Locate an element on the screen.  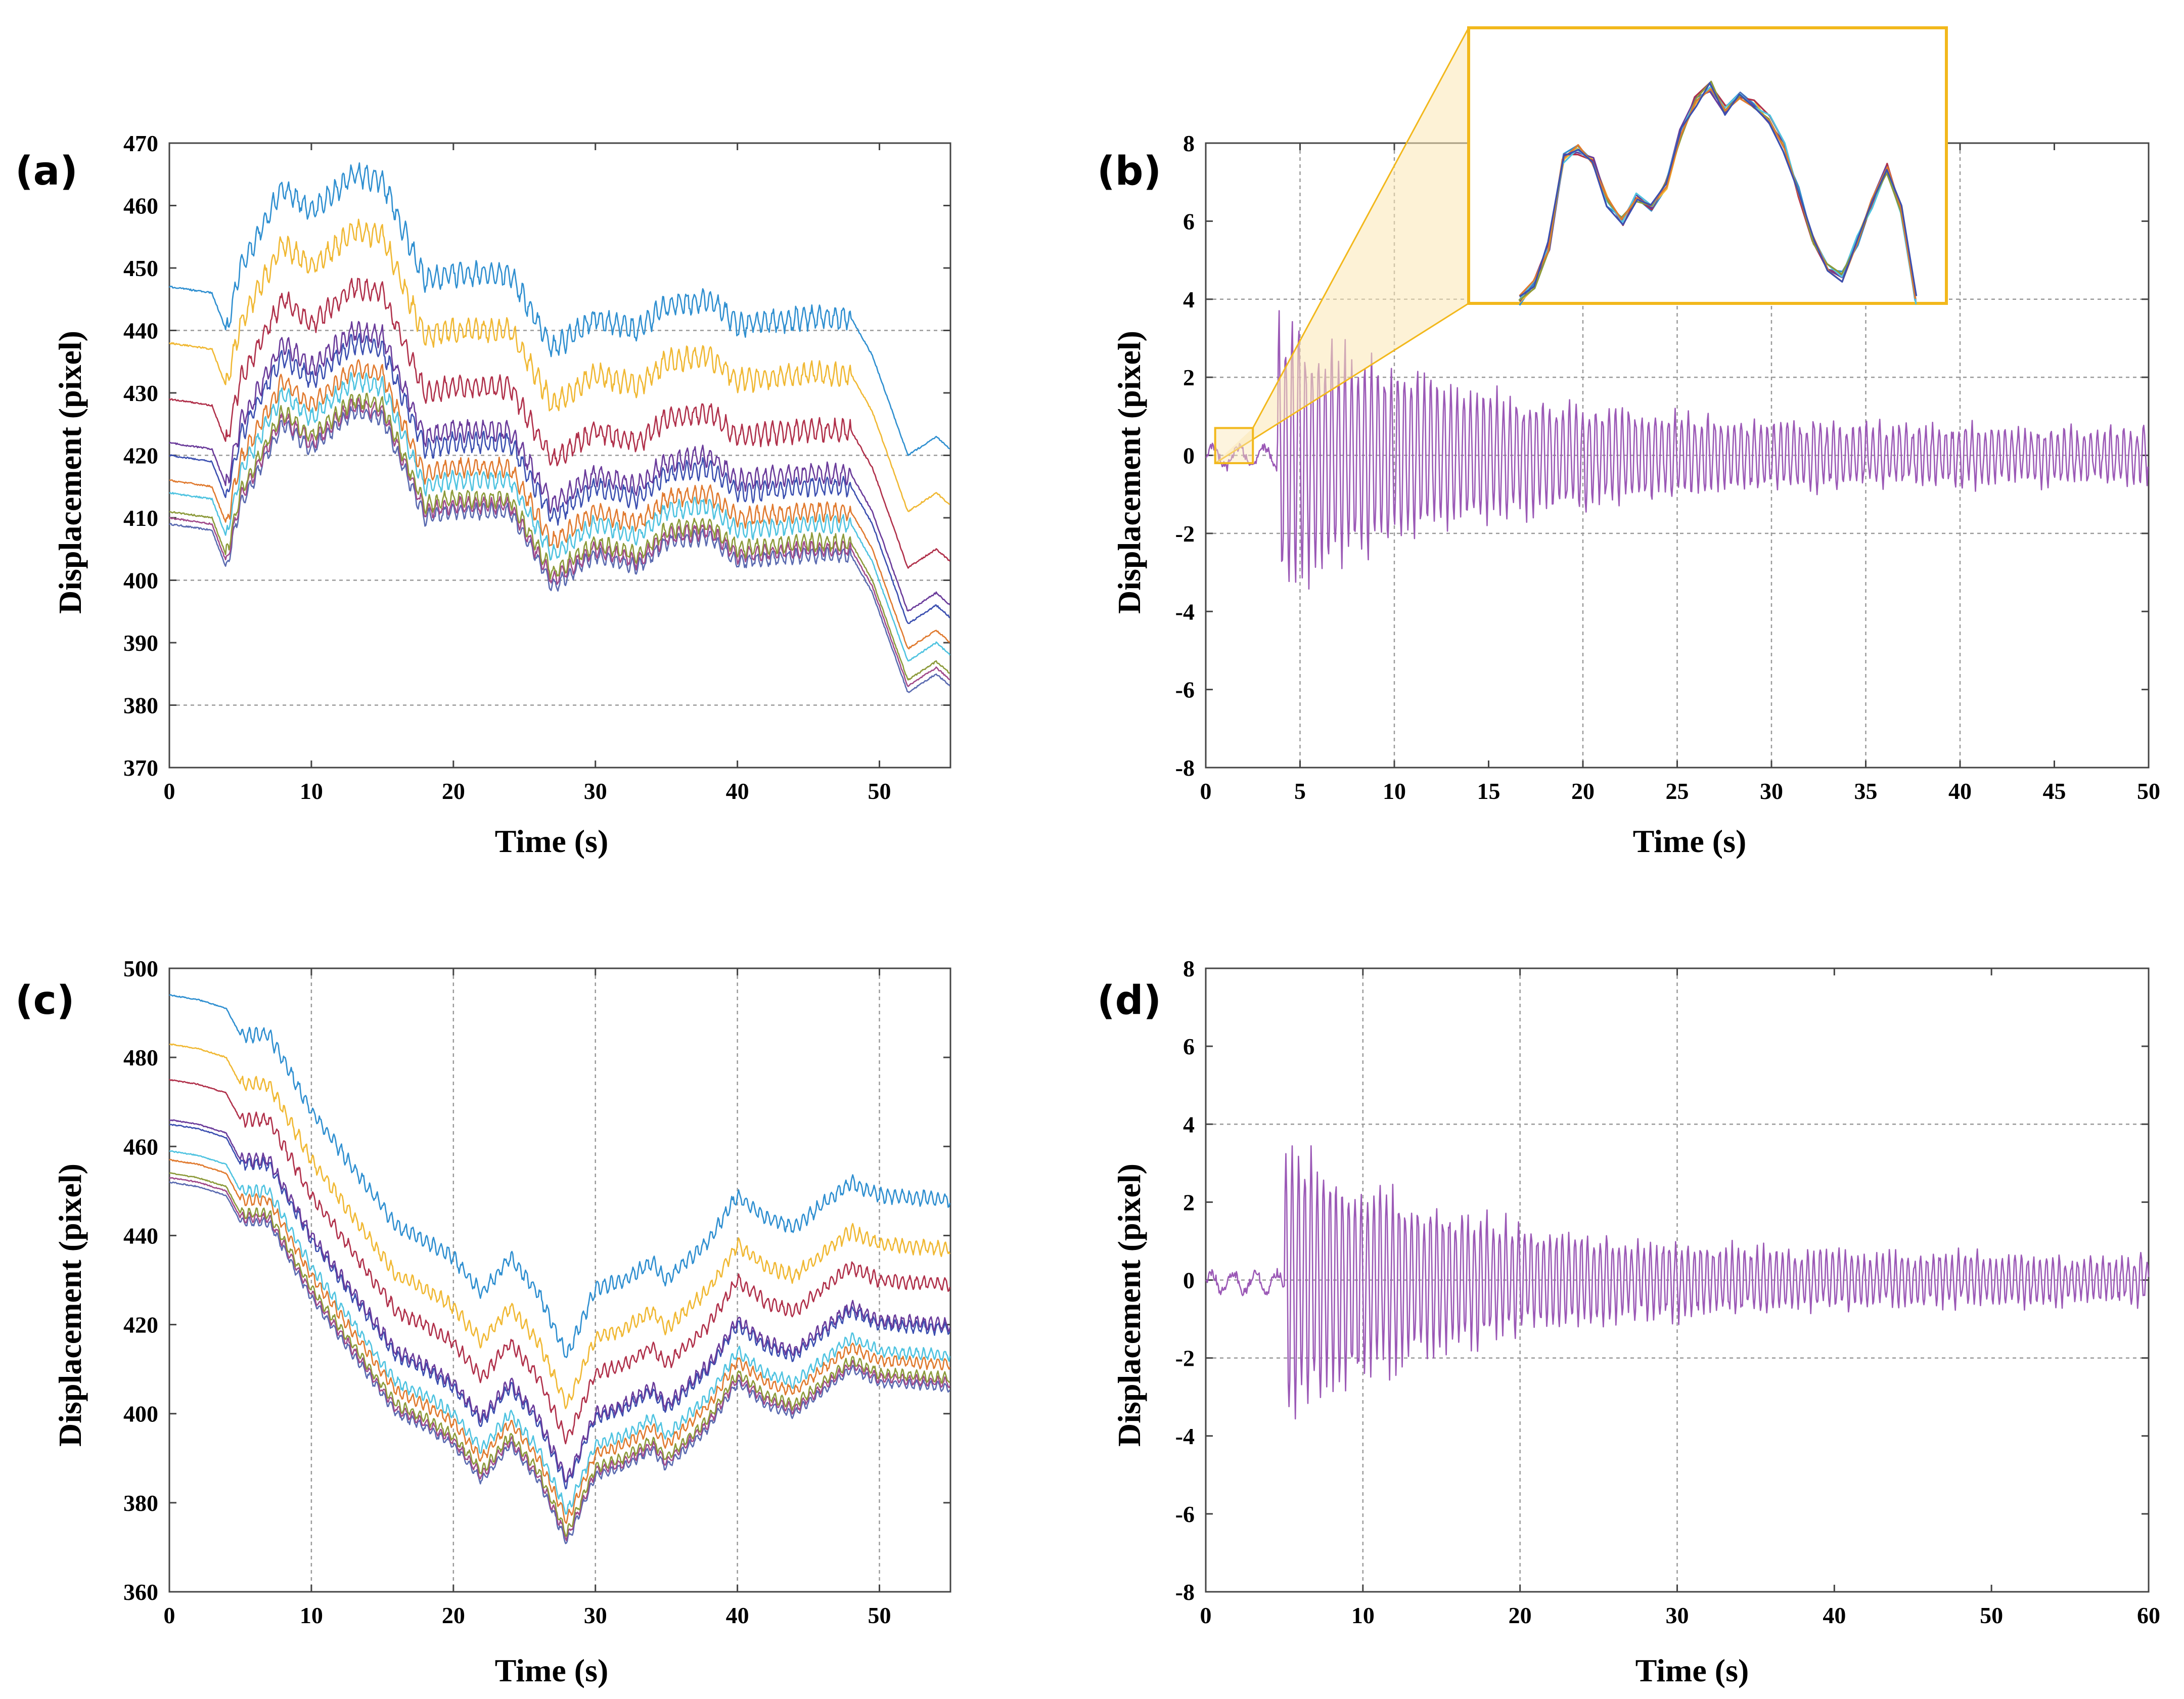
x-tick-label-0-3: 30 is located at coordinates (595, 791).